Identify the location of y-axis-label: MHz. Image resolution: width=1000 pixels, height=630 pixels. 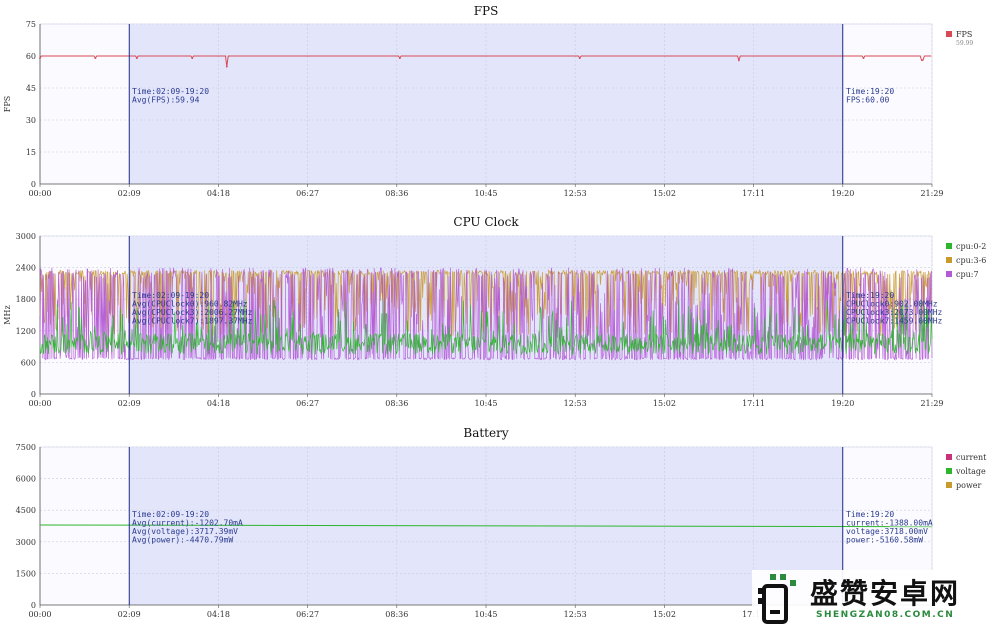
(7, 314).